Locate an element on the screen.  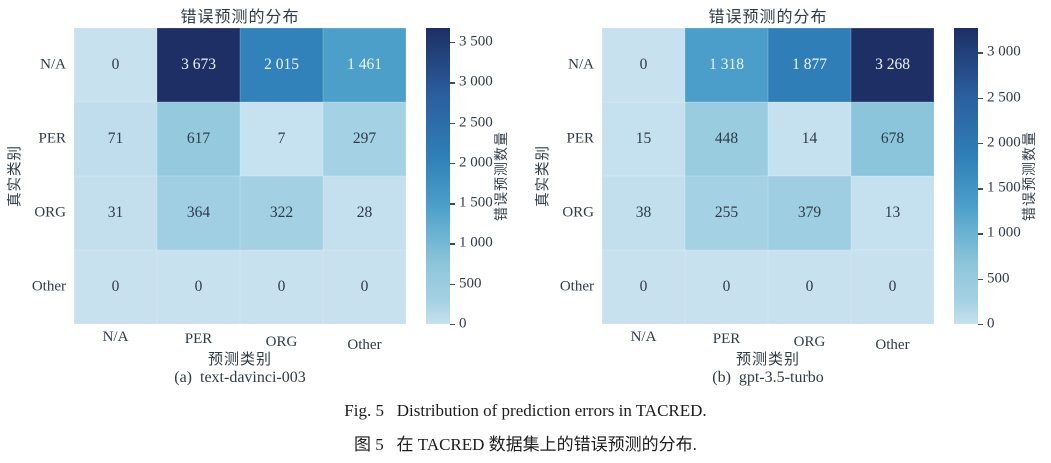
heatmap-cell: 297 is located at coordinates (364, 139).